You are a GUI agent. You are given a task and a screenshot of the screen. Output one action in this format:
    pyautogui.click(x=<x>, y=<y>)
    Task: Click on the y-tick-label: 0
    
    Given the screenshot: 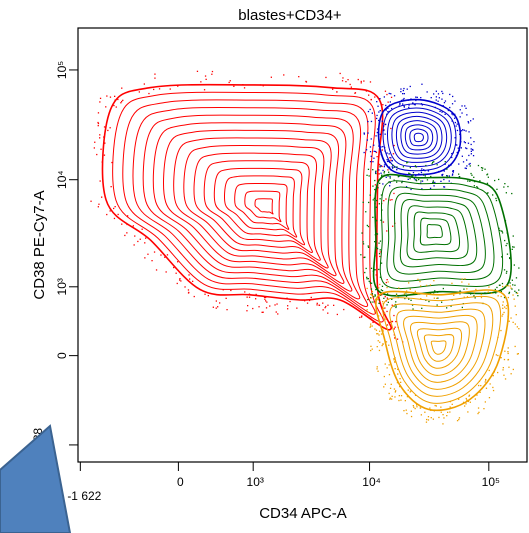 What is the action you would take?
    pyautogui.click(x=62, y=355)
    